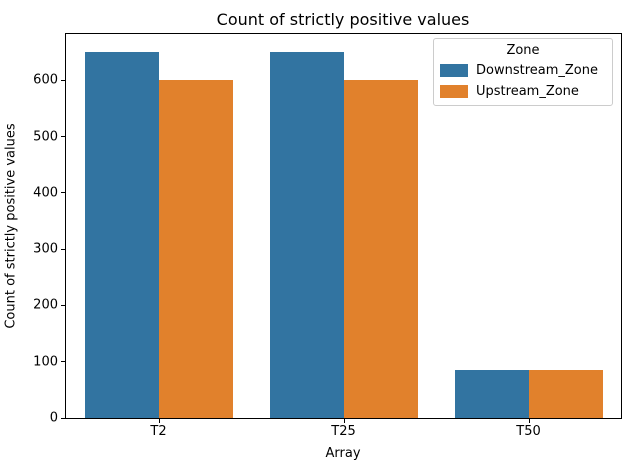 This screenshot has width=630, height=470. Describe the element at coordinates (565, 394) in the screenshot. I see `bar-t50-upstream_zone` at that location.